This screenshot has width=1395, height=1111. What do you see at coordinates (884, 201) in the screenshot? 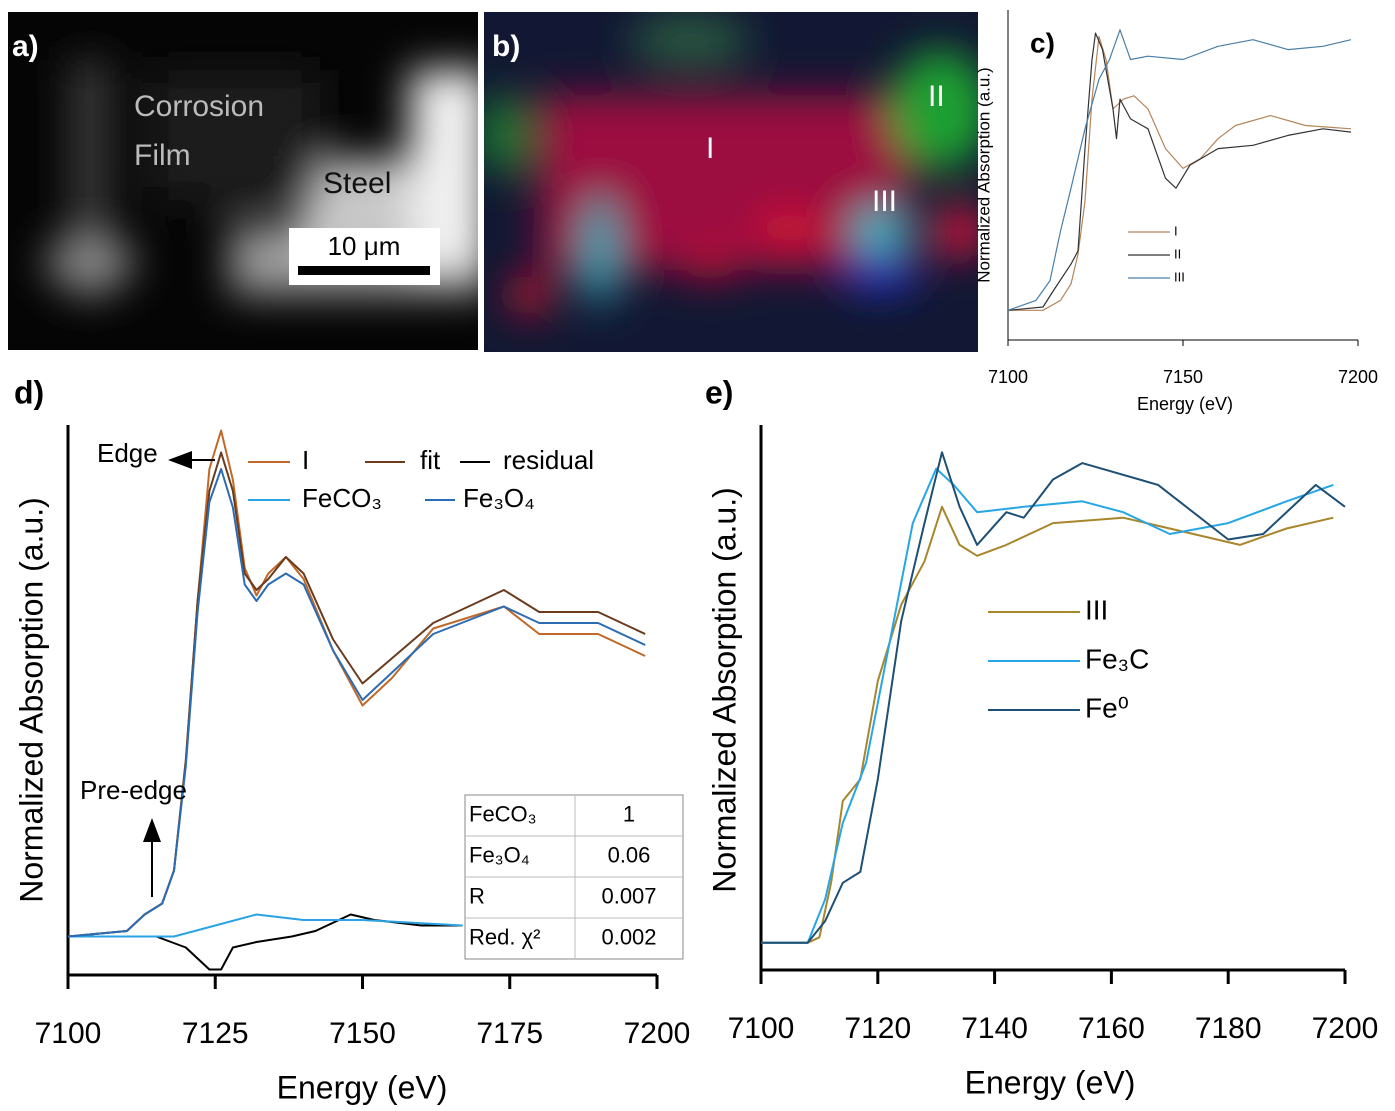
I see `region-label: III` at bounding box center [884, 201].